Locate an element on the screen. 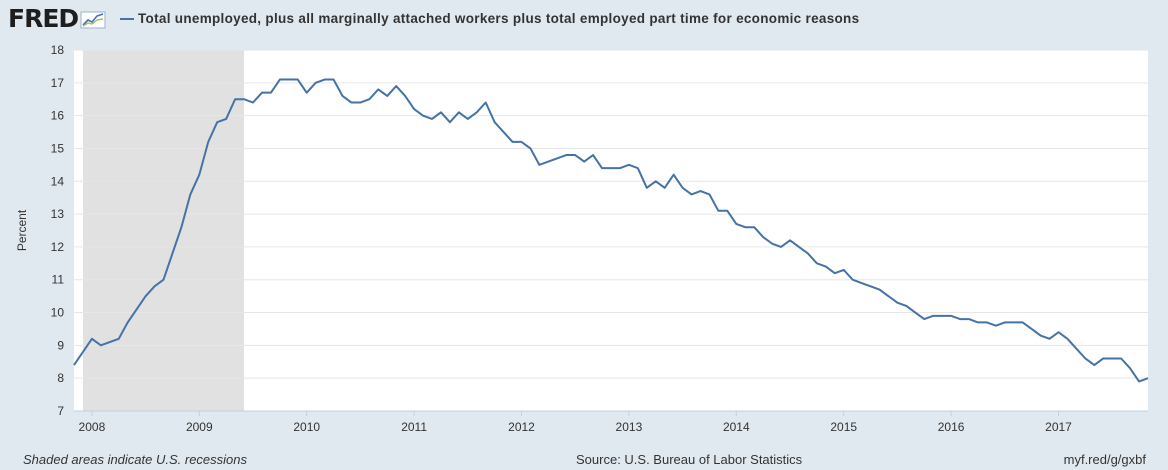 The width and height of the screenshot is (1168, 470). recession-shading is located at coordinates (163, 230).